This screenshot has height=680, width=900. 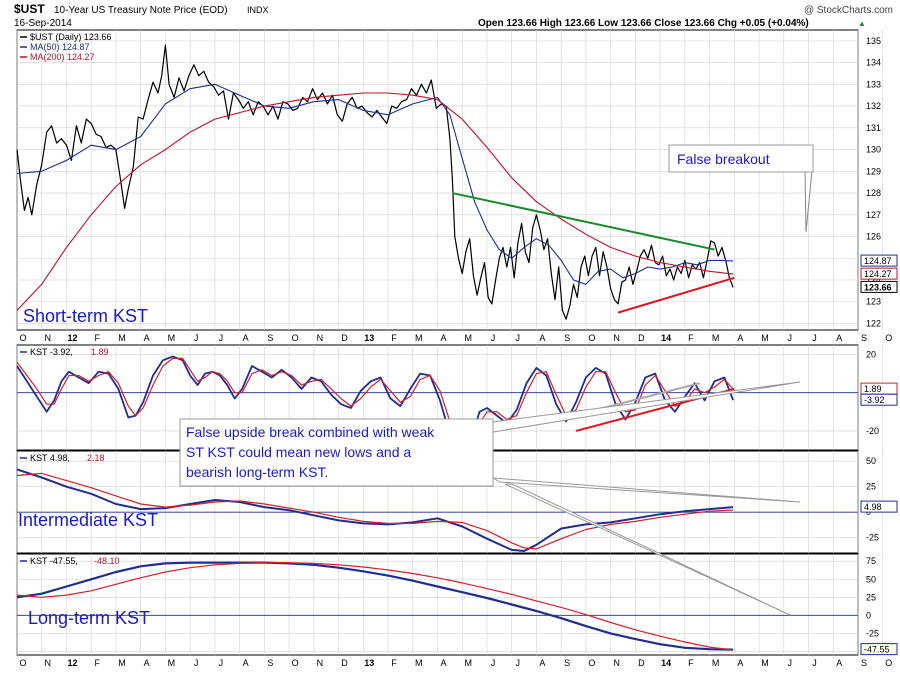 What do you see at coordinates (375, 606) in the screenshot?
I see `long_term_kst-series-kst` at bounding box center [375, 606].